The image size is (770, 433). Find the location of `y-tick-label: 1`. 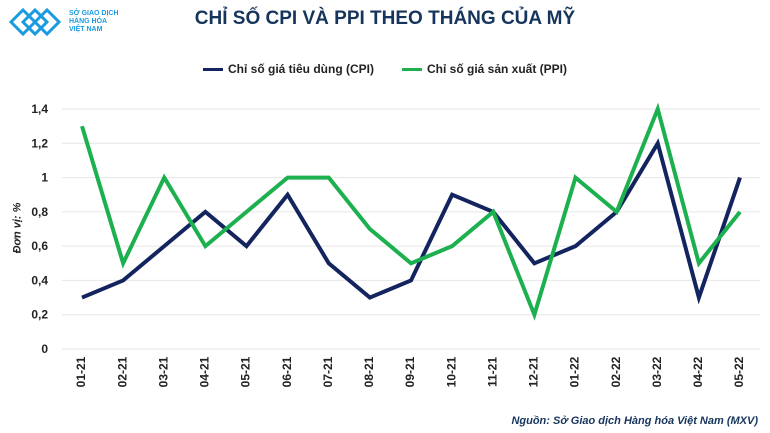

y-tick-label: 1 is located at coordinates (44, 178).